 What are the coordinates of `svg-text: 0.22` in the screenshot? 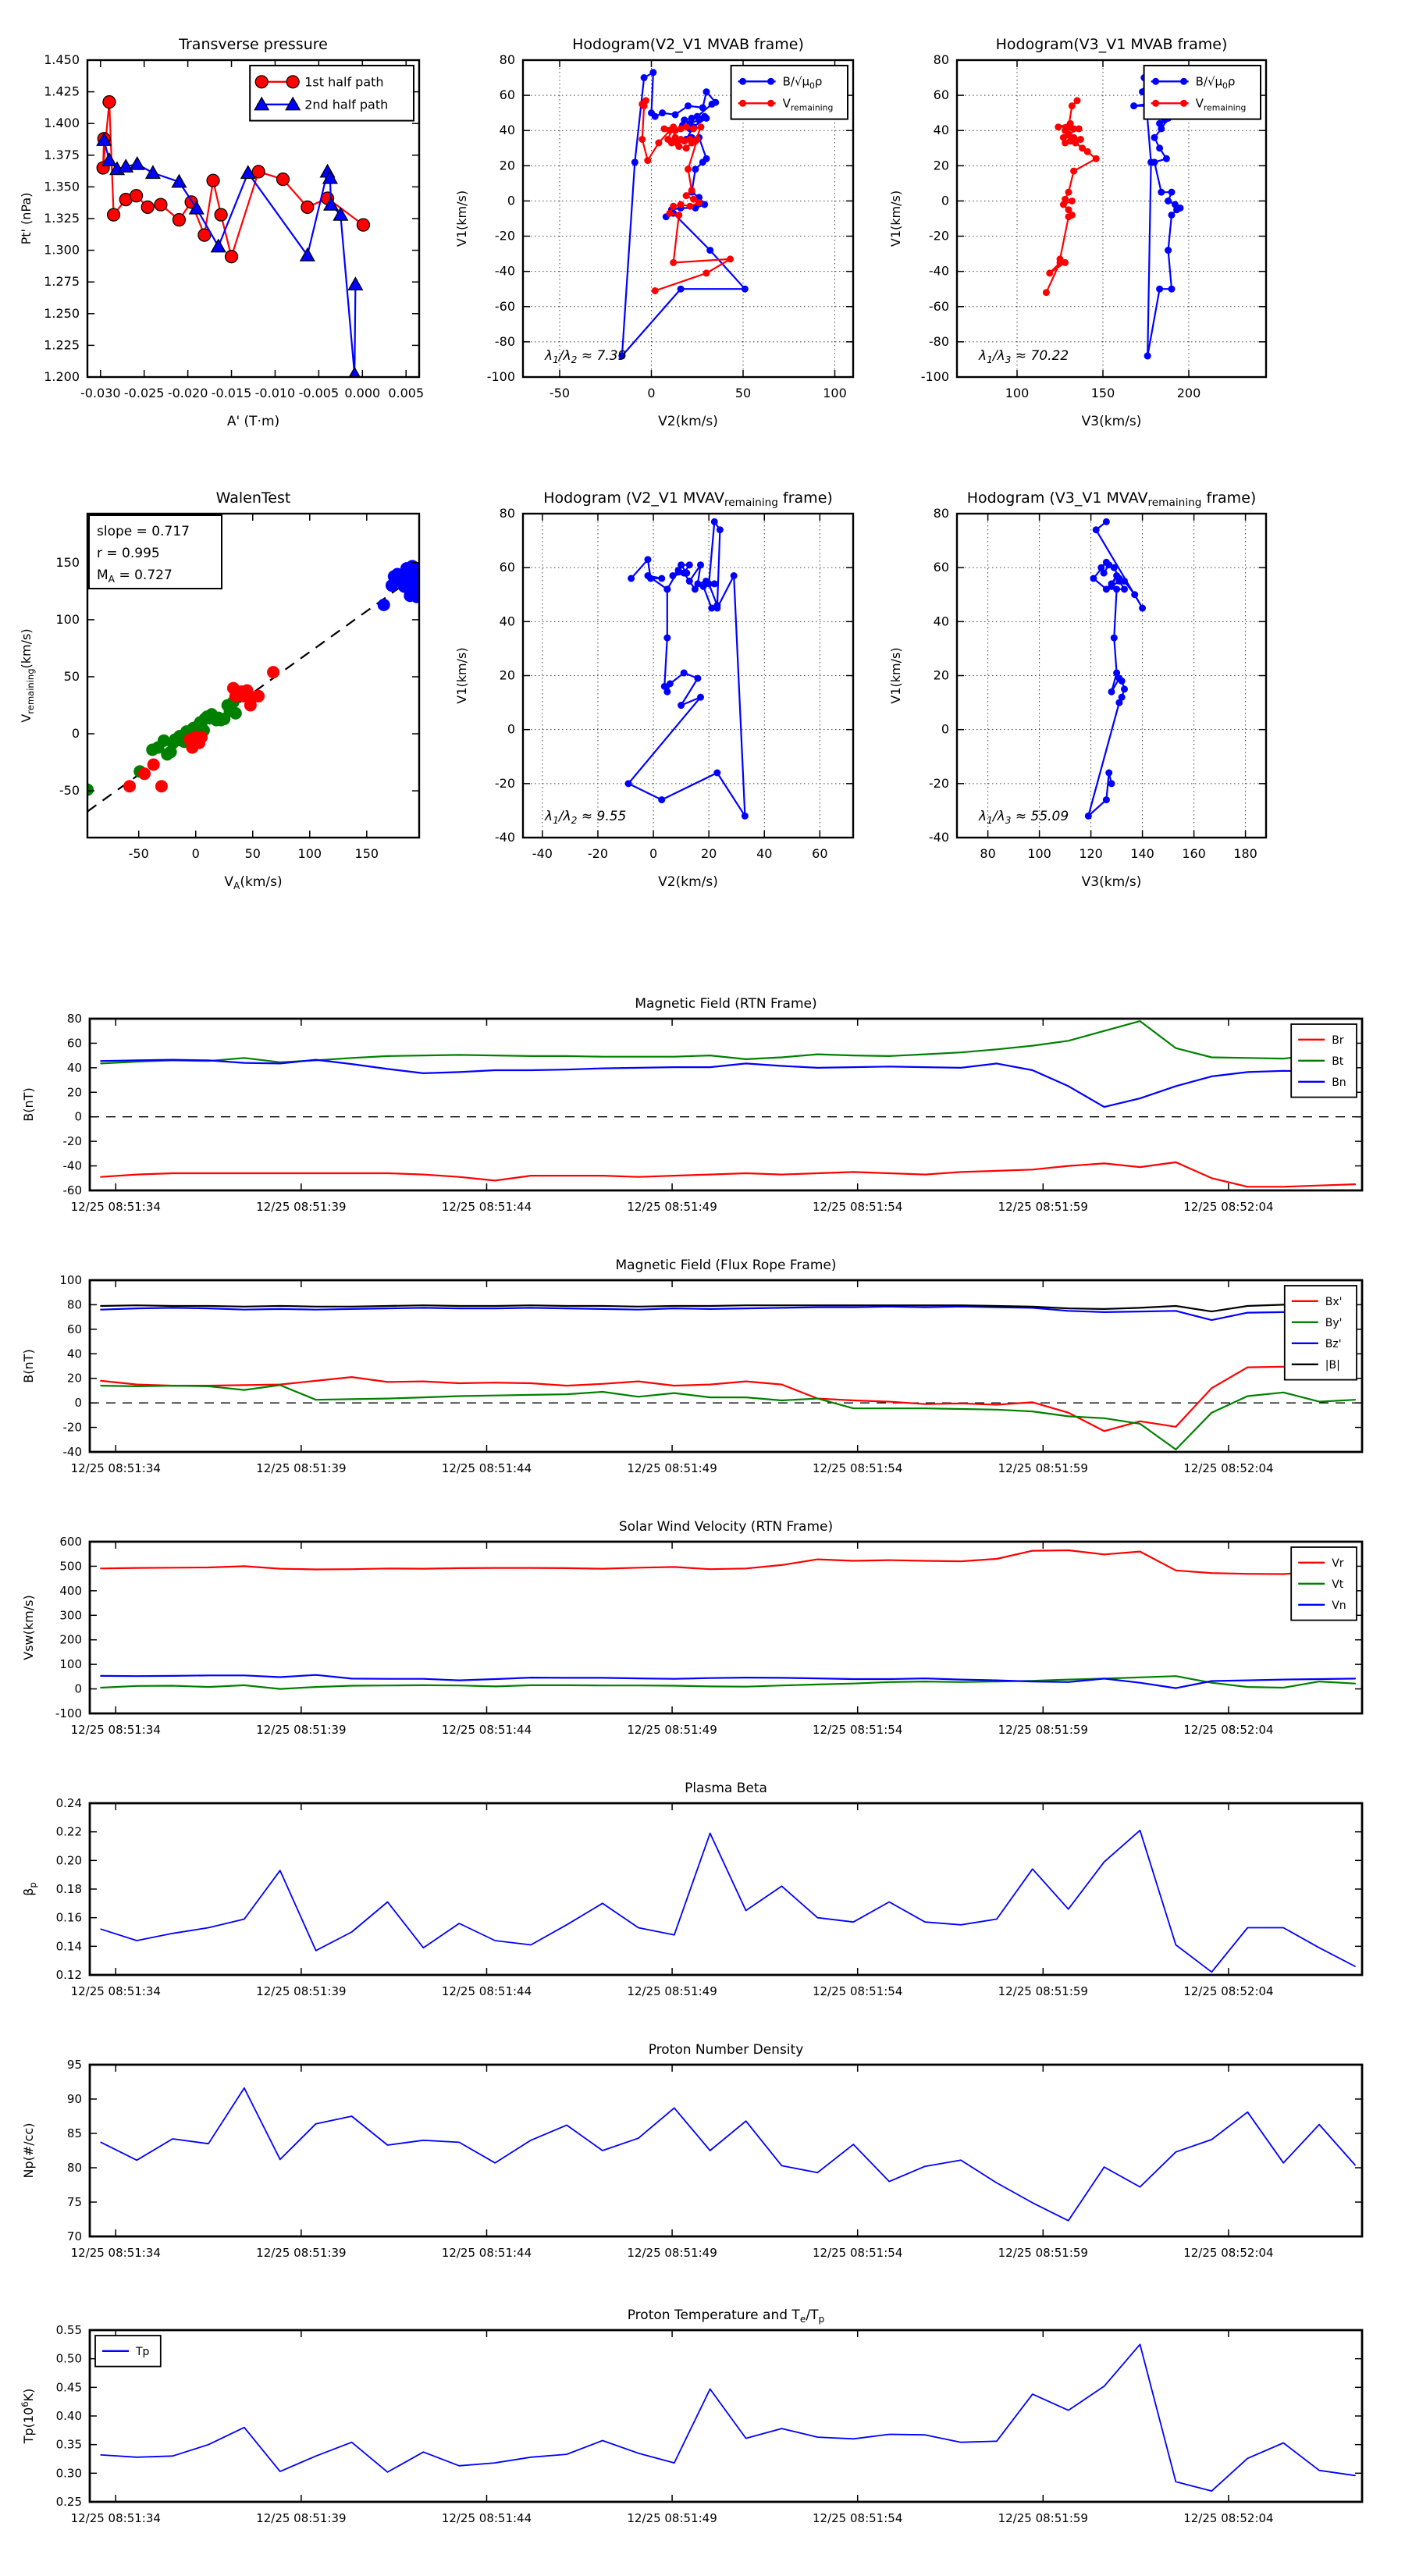 It's located at (69, 1832).